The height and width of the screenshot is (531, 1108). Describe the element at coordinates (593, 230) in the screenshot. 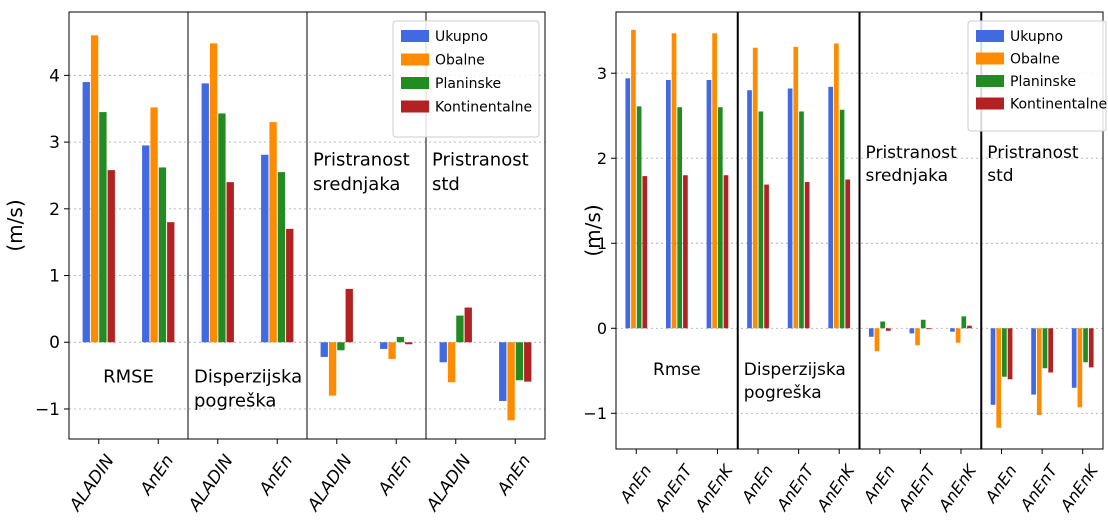

I see `y-axis-label: (m/s)` at that location.